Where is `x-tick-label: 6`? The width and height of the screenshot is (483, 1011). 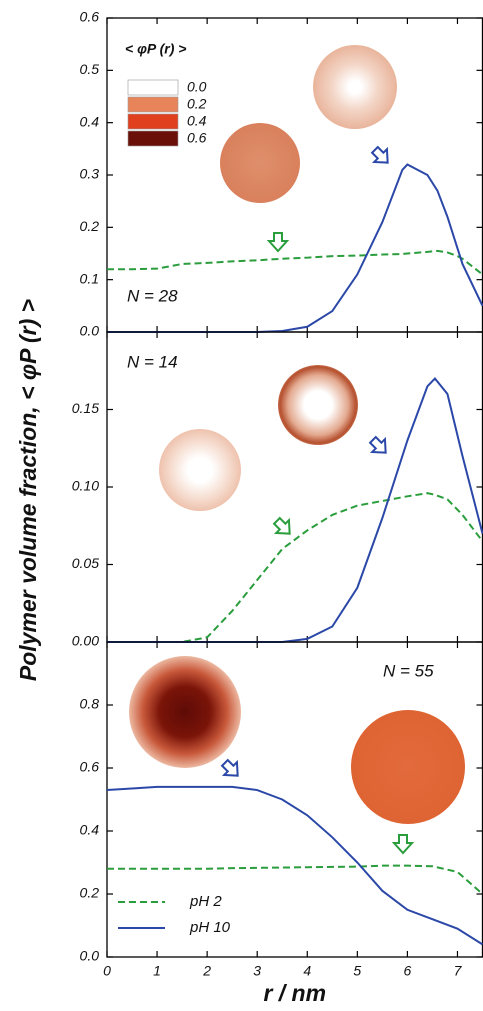 x-tick-label: 6 is located at coordinates (408, 971).